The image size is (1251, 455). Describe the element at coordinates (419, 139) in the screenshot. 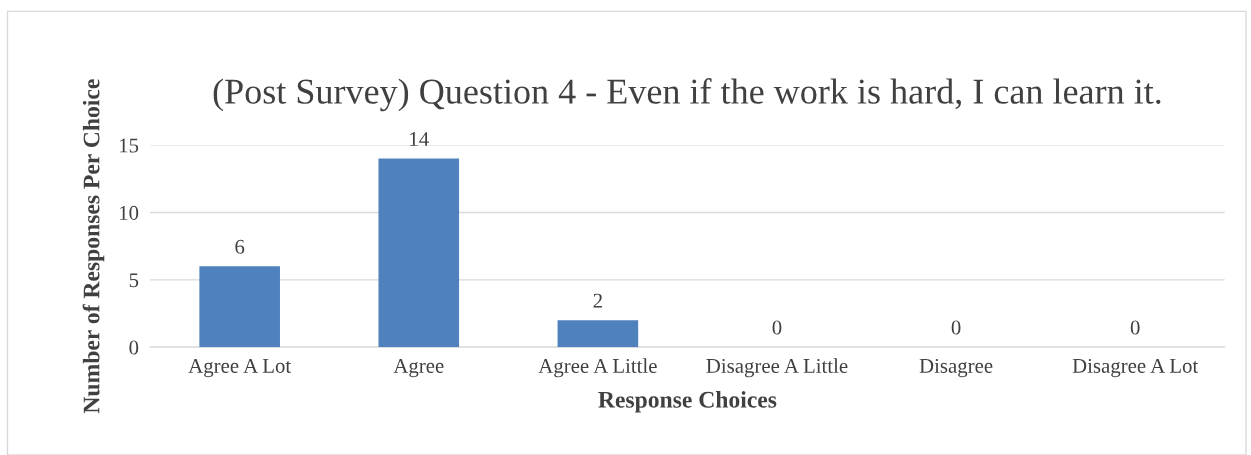

I see `data-label: 14` at that location.